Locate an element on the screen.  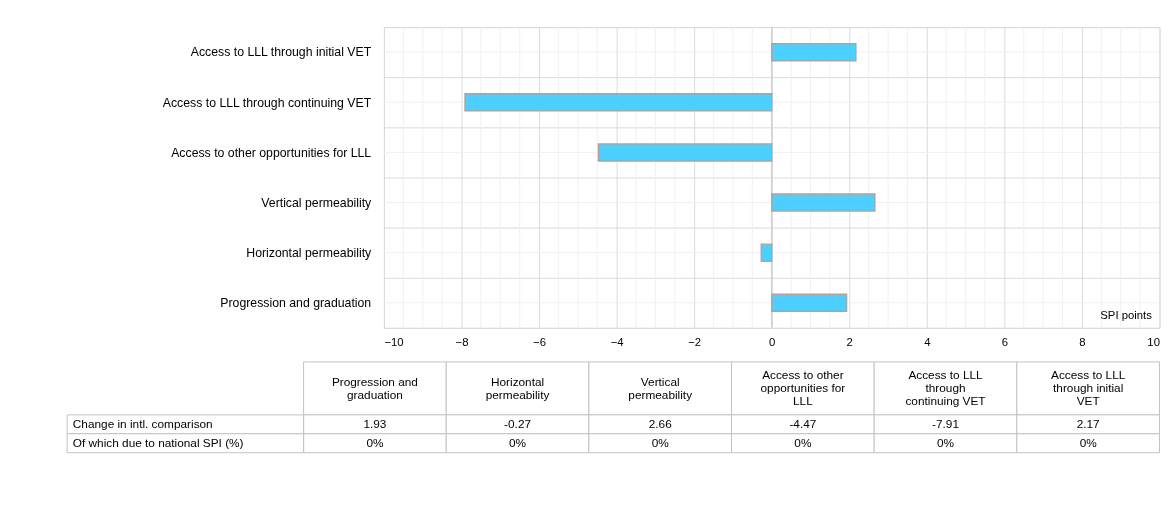
text: 2.17 is located at coordinates (1088, 424).